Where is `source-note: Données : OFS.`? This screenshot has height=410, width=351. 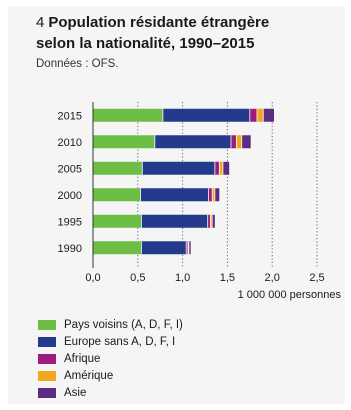 source-note: Données : OFS. is located at coordinates (77, 64).